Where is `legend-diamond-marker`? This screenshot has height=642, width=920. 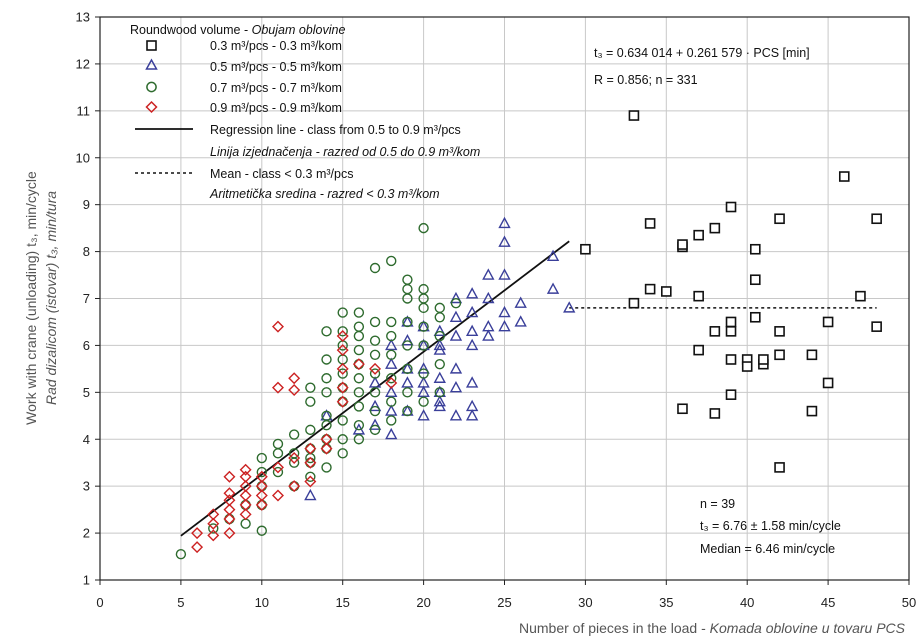
legend-diamond-marker is located at coordinates (151, 107).